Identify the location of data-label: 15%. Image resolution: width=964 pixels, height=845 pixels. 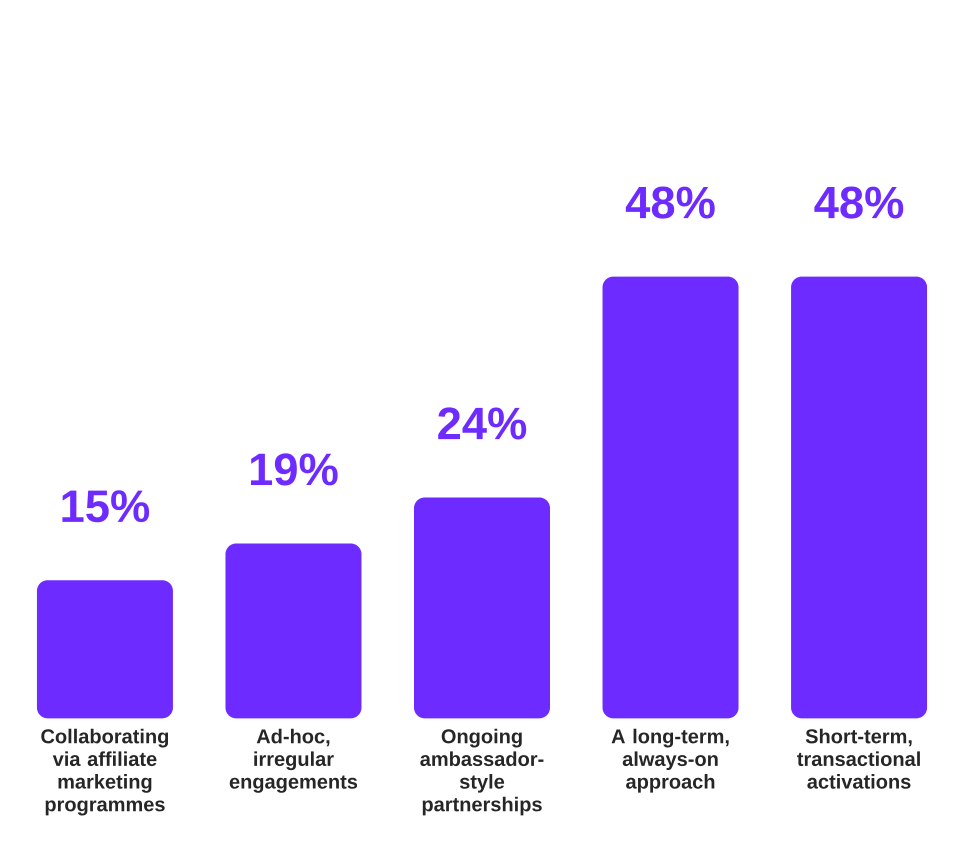
(106, 506).